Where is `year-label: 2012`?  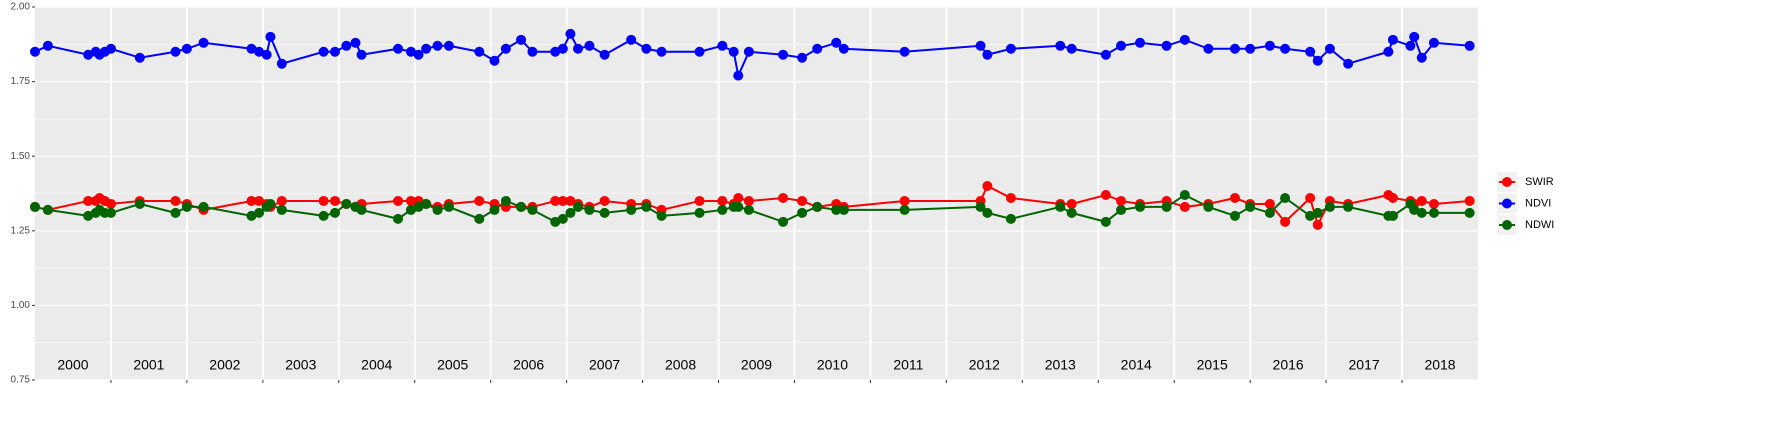 year-label: 2012 is located at coordinates (984, 365).